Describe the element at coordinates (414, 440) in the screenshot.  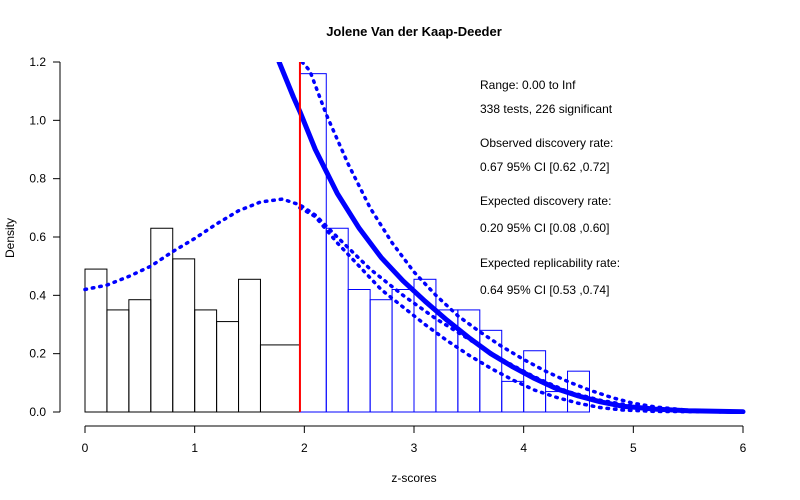
I see `x-axis: 0 1 2 3 4 5 6` at that location.